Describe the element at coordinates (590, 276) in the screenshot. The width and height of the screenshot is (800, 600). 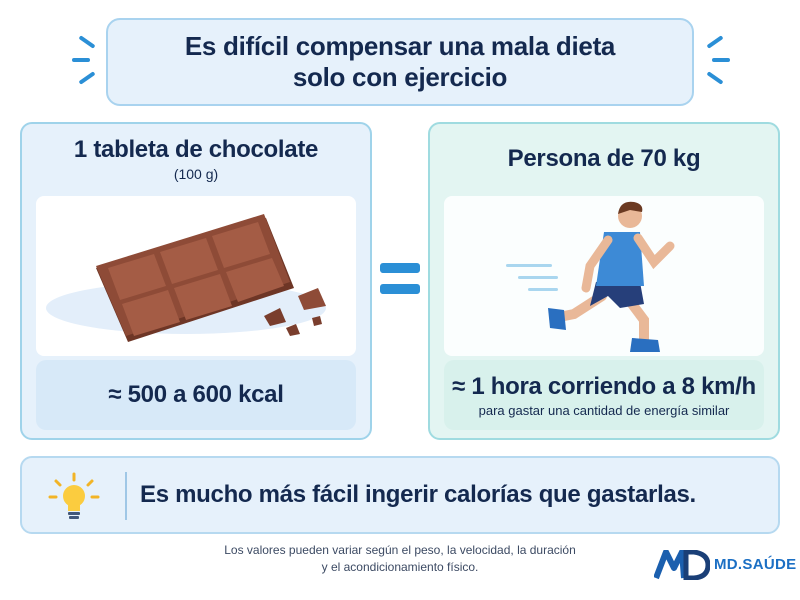
I see `running-person-icon` at that location.